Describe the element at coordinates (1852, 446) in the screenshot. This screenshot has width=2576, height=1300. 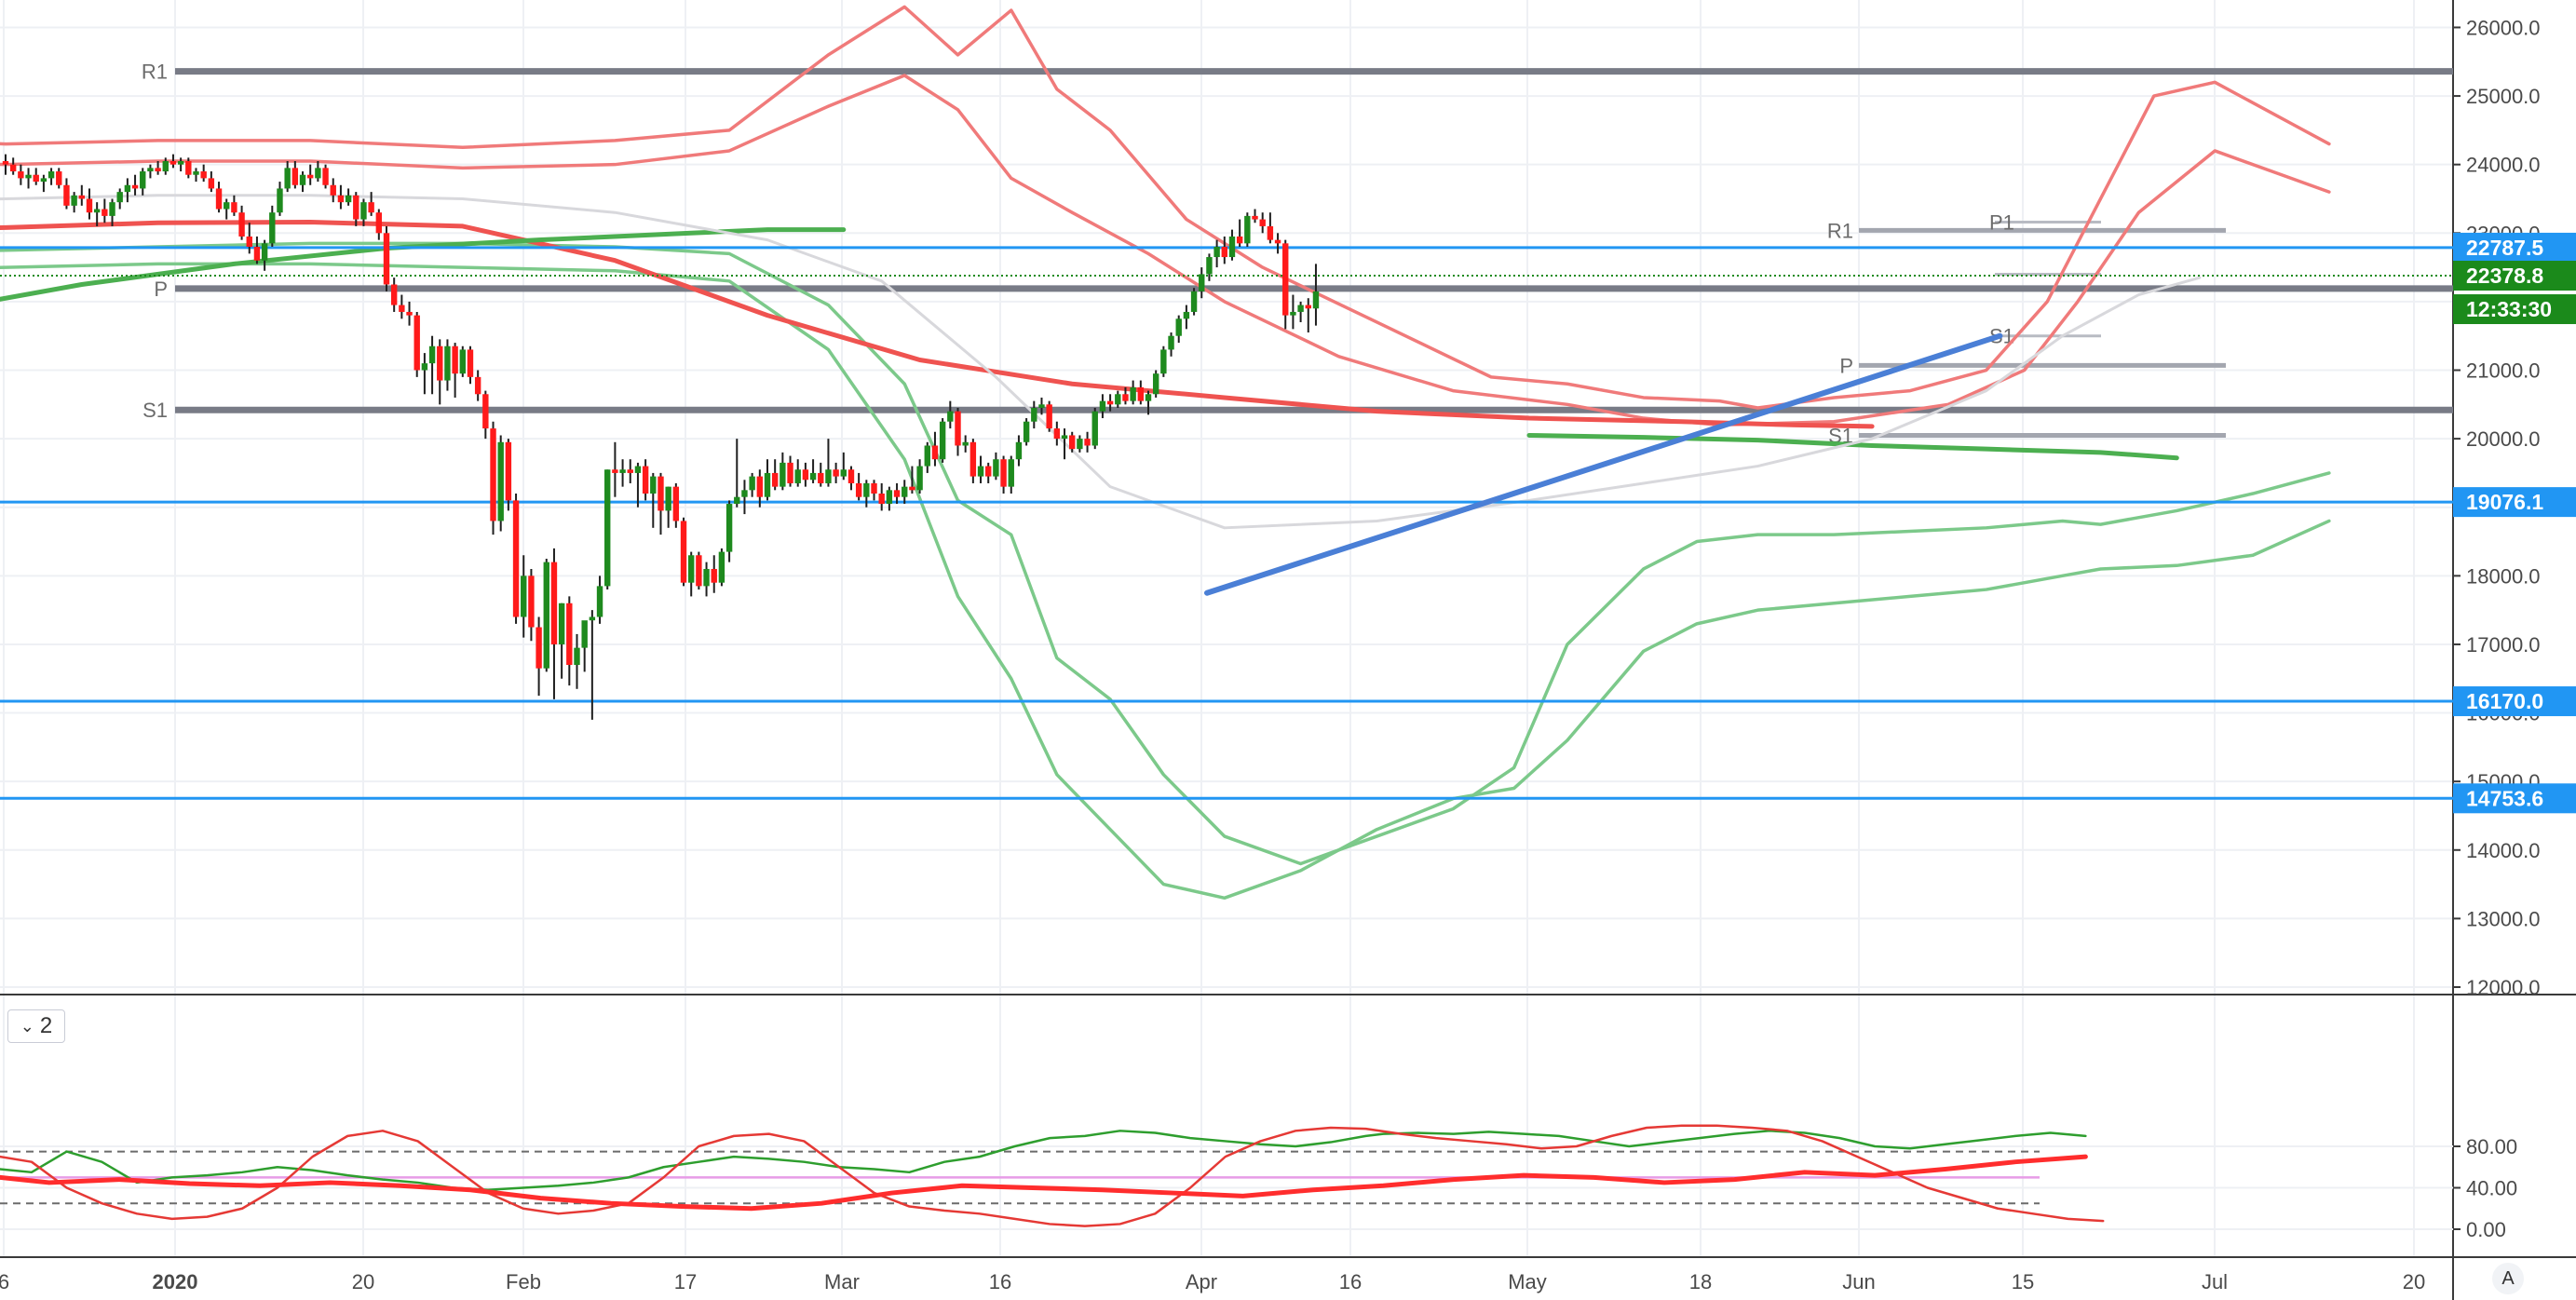
I see `moving-average-line` at that location.